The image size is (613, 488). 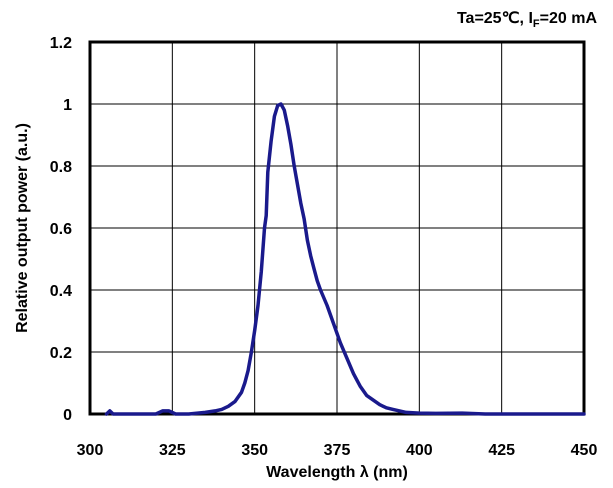 I want to click on measurement-conditions: Ta=25℃, IF=20 mA, so click(x=527, y=20).